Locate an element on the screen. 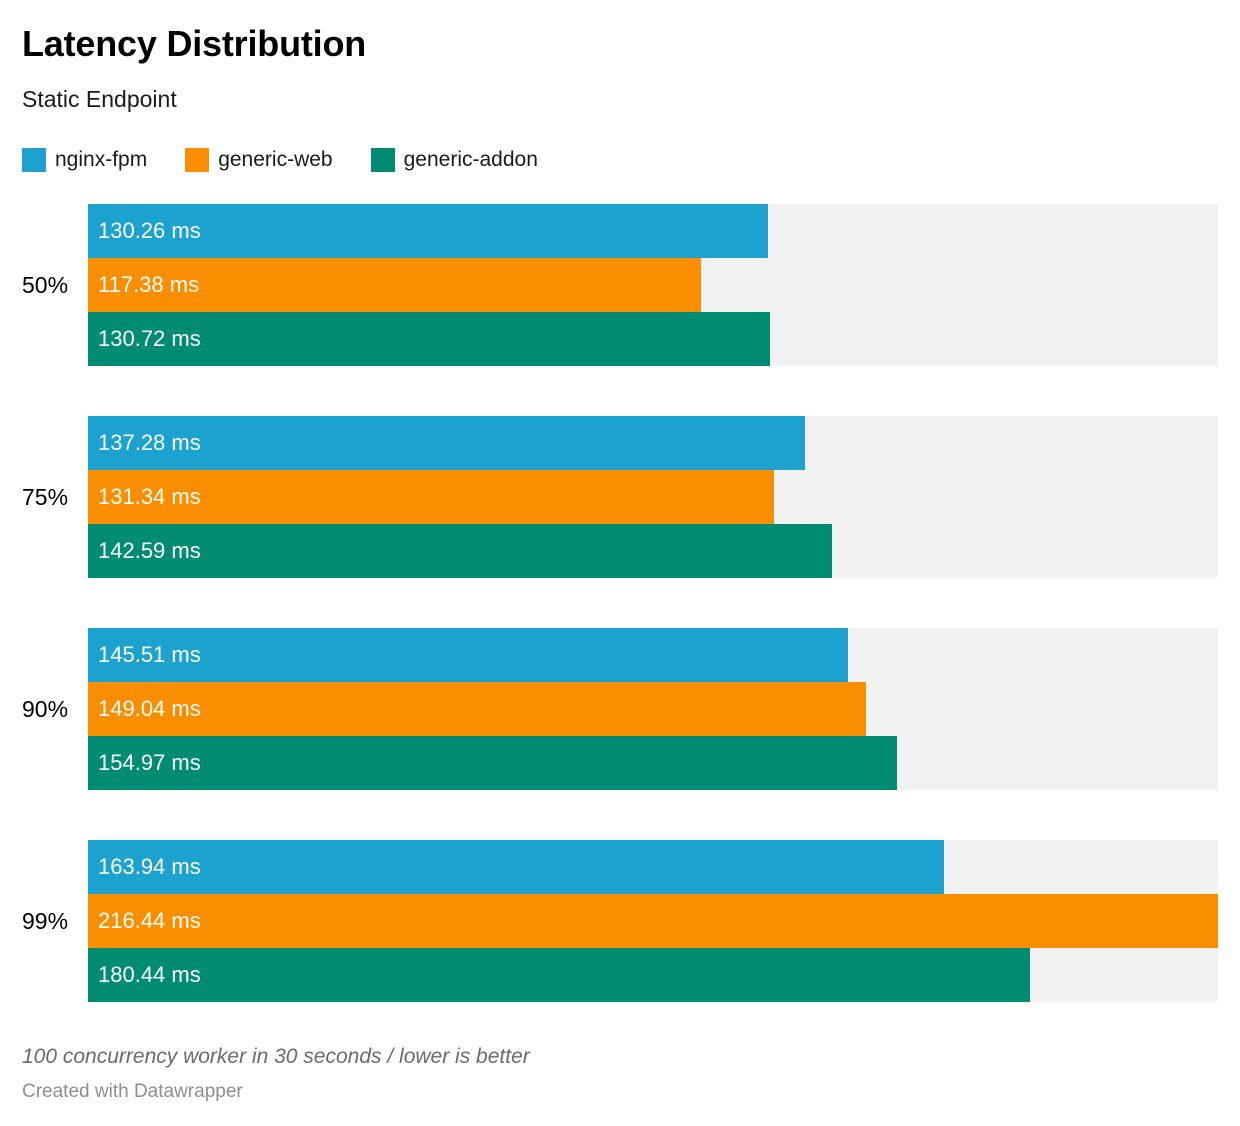 This screenshot has width=1240, height=1126. legend-label: generic-addon is located at coordinates (470, 159).